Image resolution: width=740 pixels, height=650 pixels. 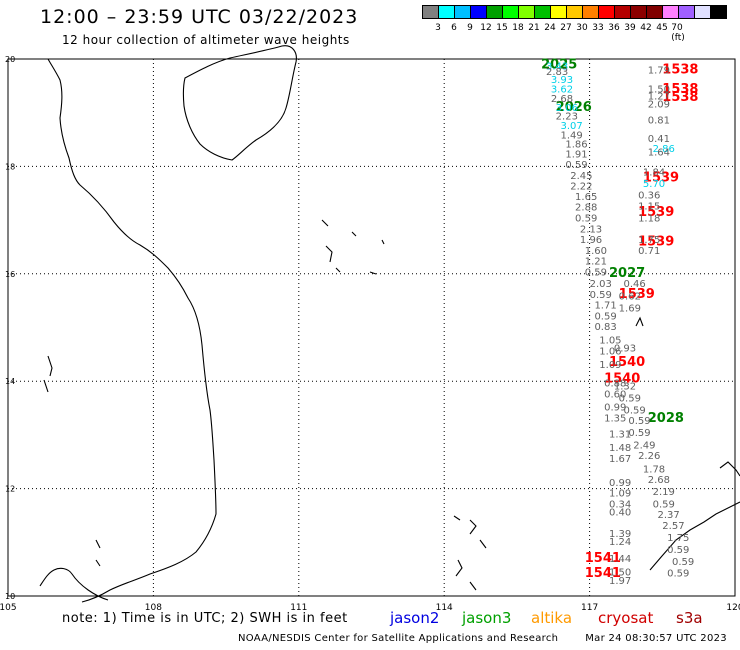 I want to click on legend-label: 6, so click(x=454, y=28).